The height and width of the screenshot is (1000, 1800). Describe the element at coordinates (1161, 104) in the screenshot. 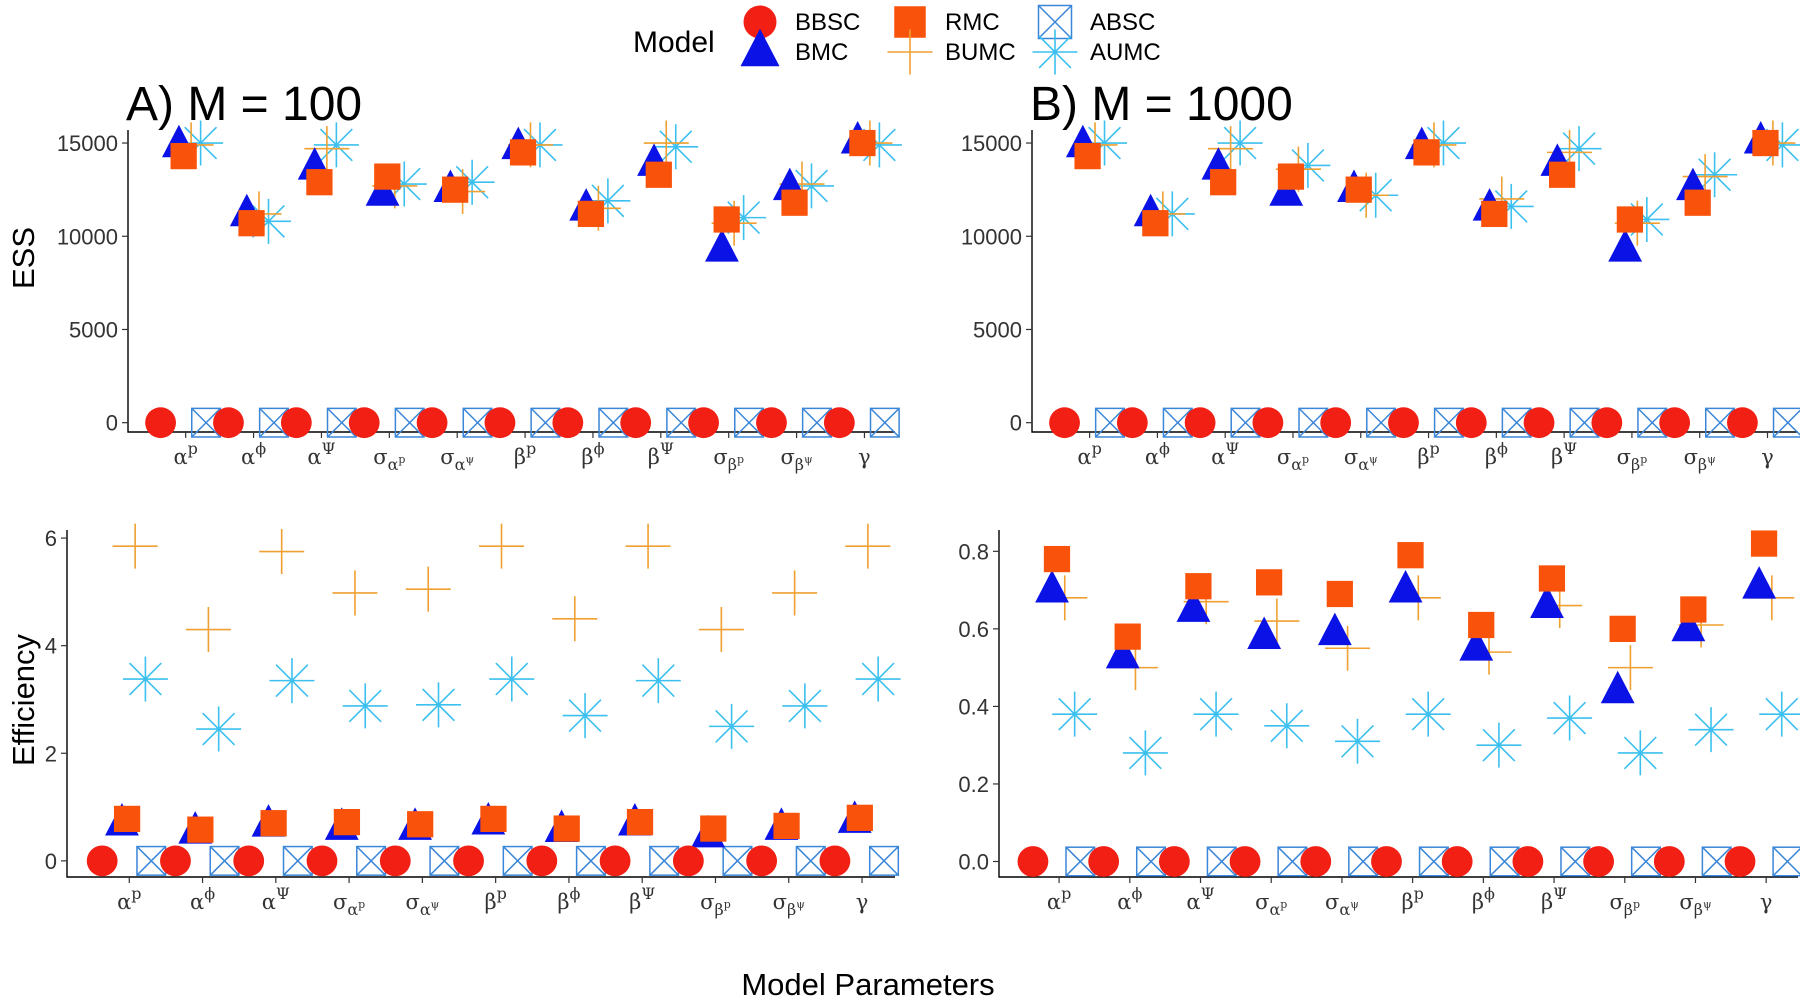

I see `panel-title-b: B) M = 1000` at that location.